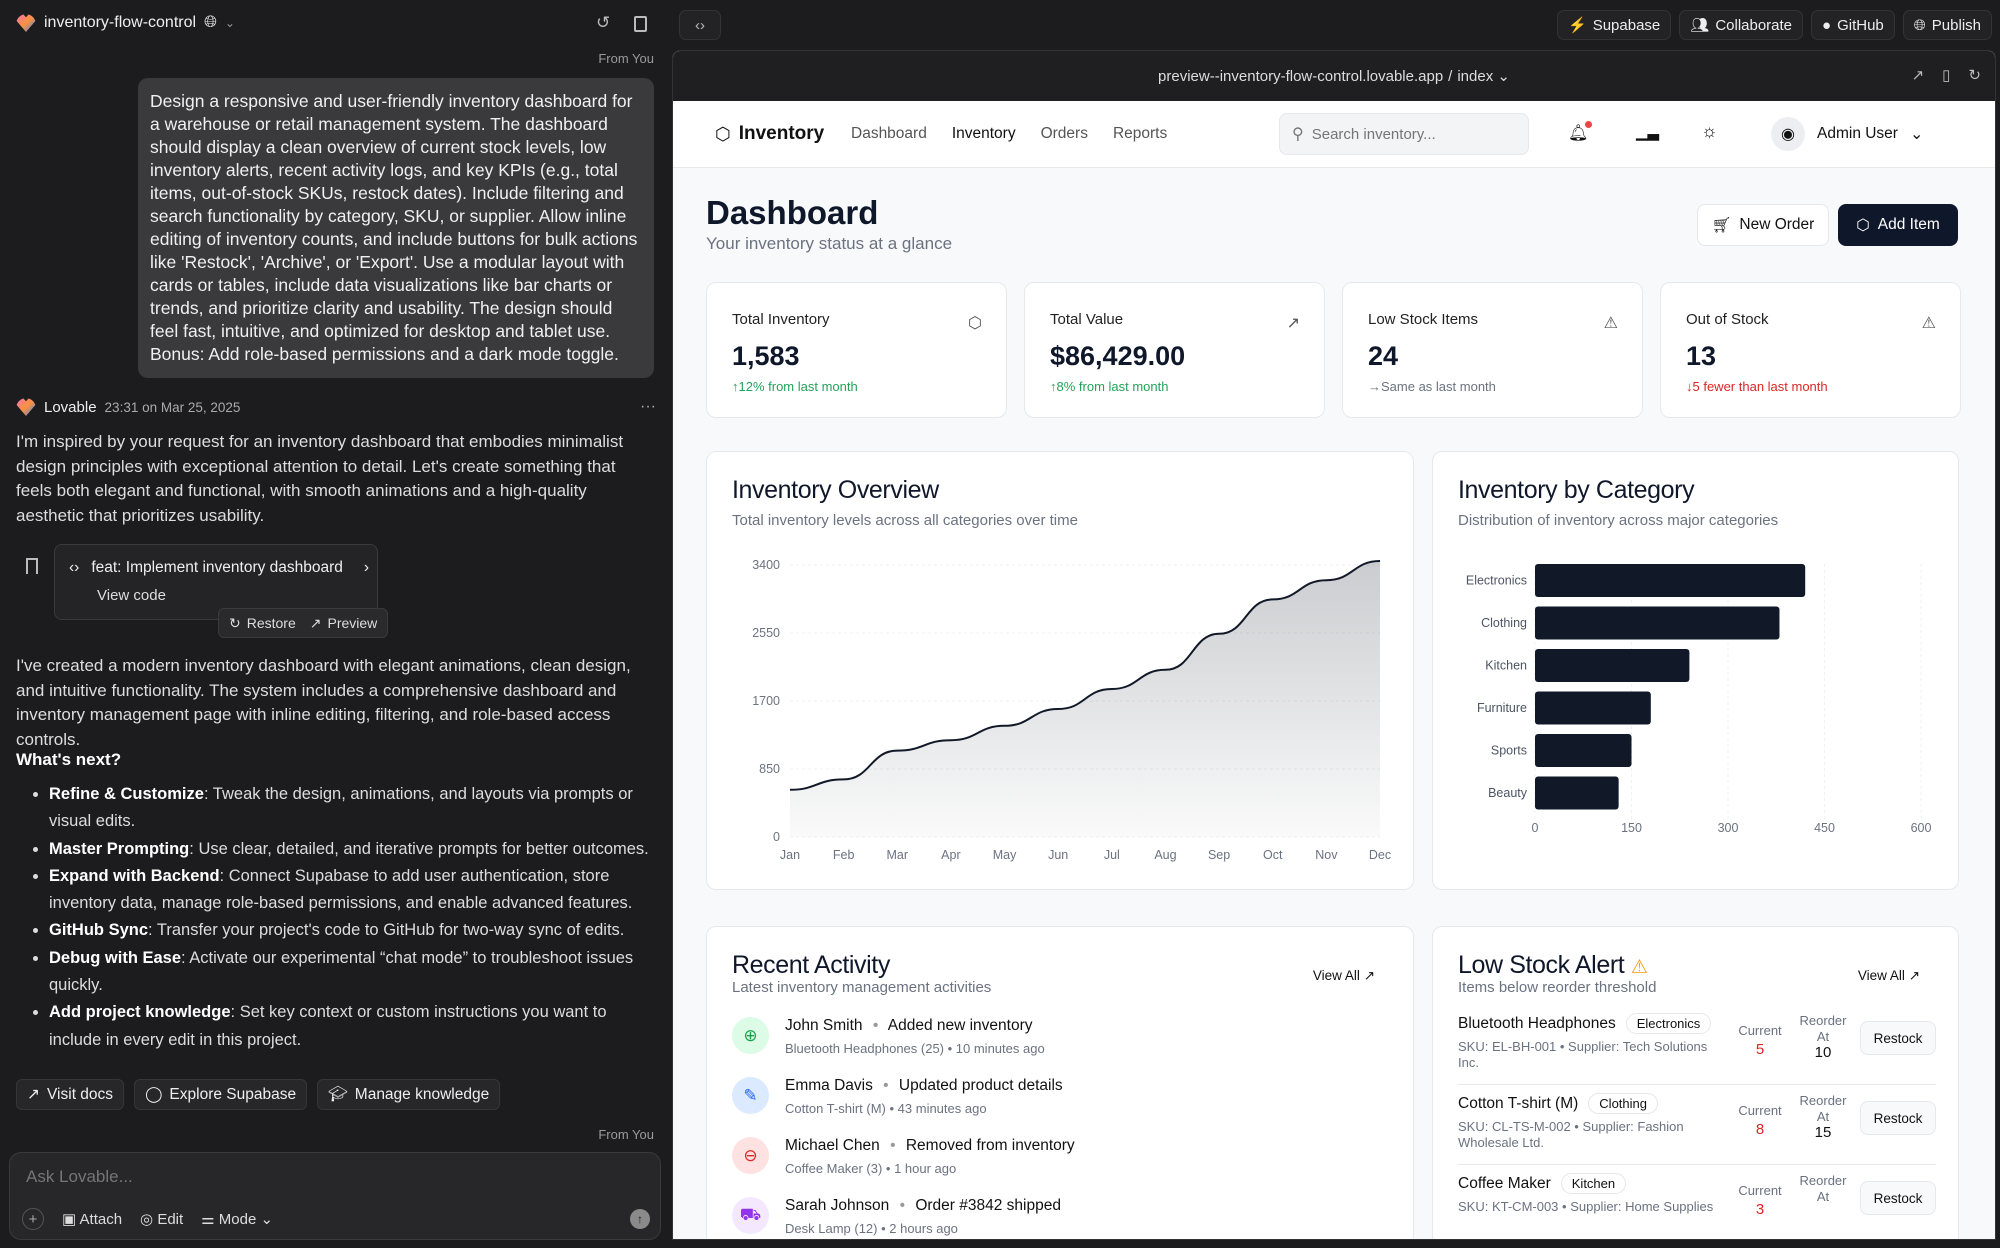 This screenshot has width=2000, height=1248. I want to click on chat-input, so click(326, 1177).